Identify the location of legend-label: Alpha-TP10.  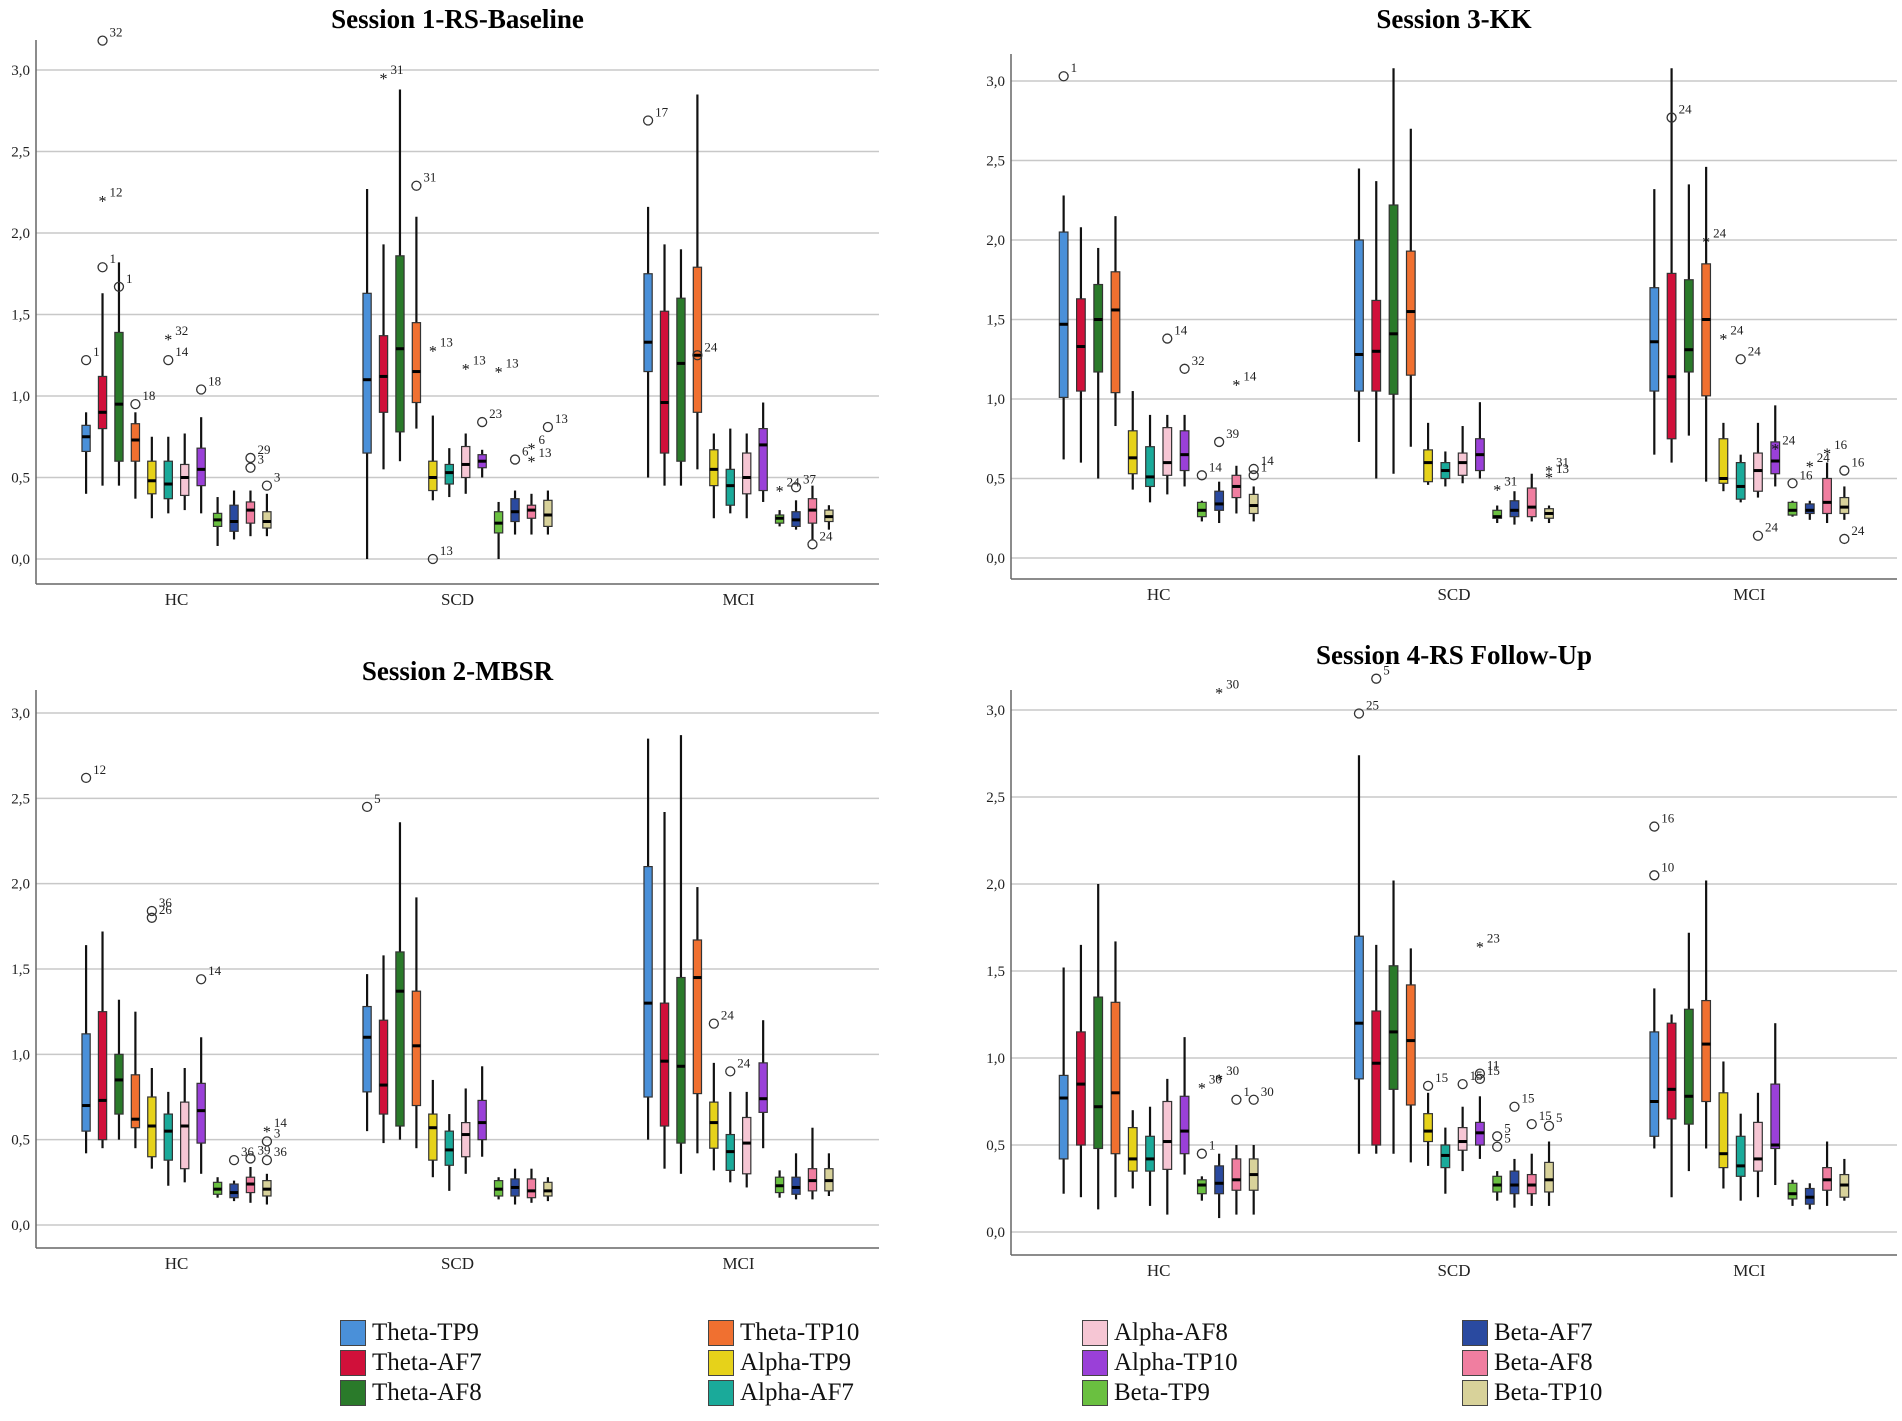
(1176, 1362).